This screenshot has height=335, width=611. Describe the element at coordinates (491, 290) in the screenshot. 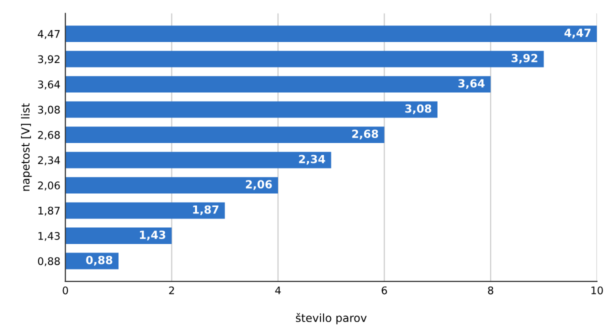

I see `x-tick-label: 8` at that location.